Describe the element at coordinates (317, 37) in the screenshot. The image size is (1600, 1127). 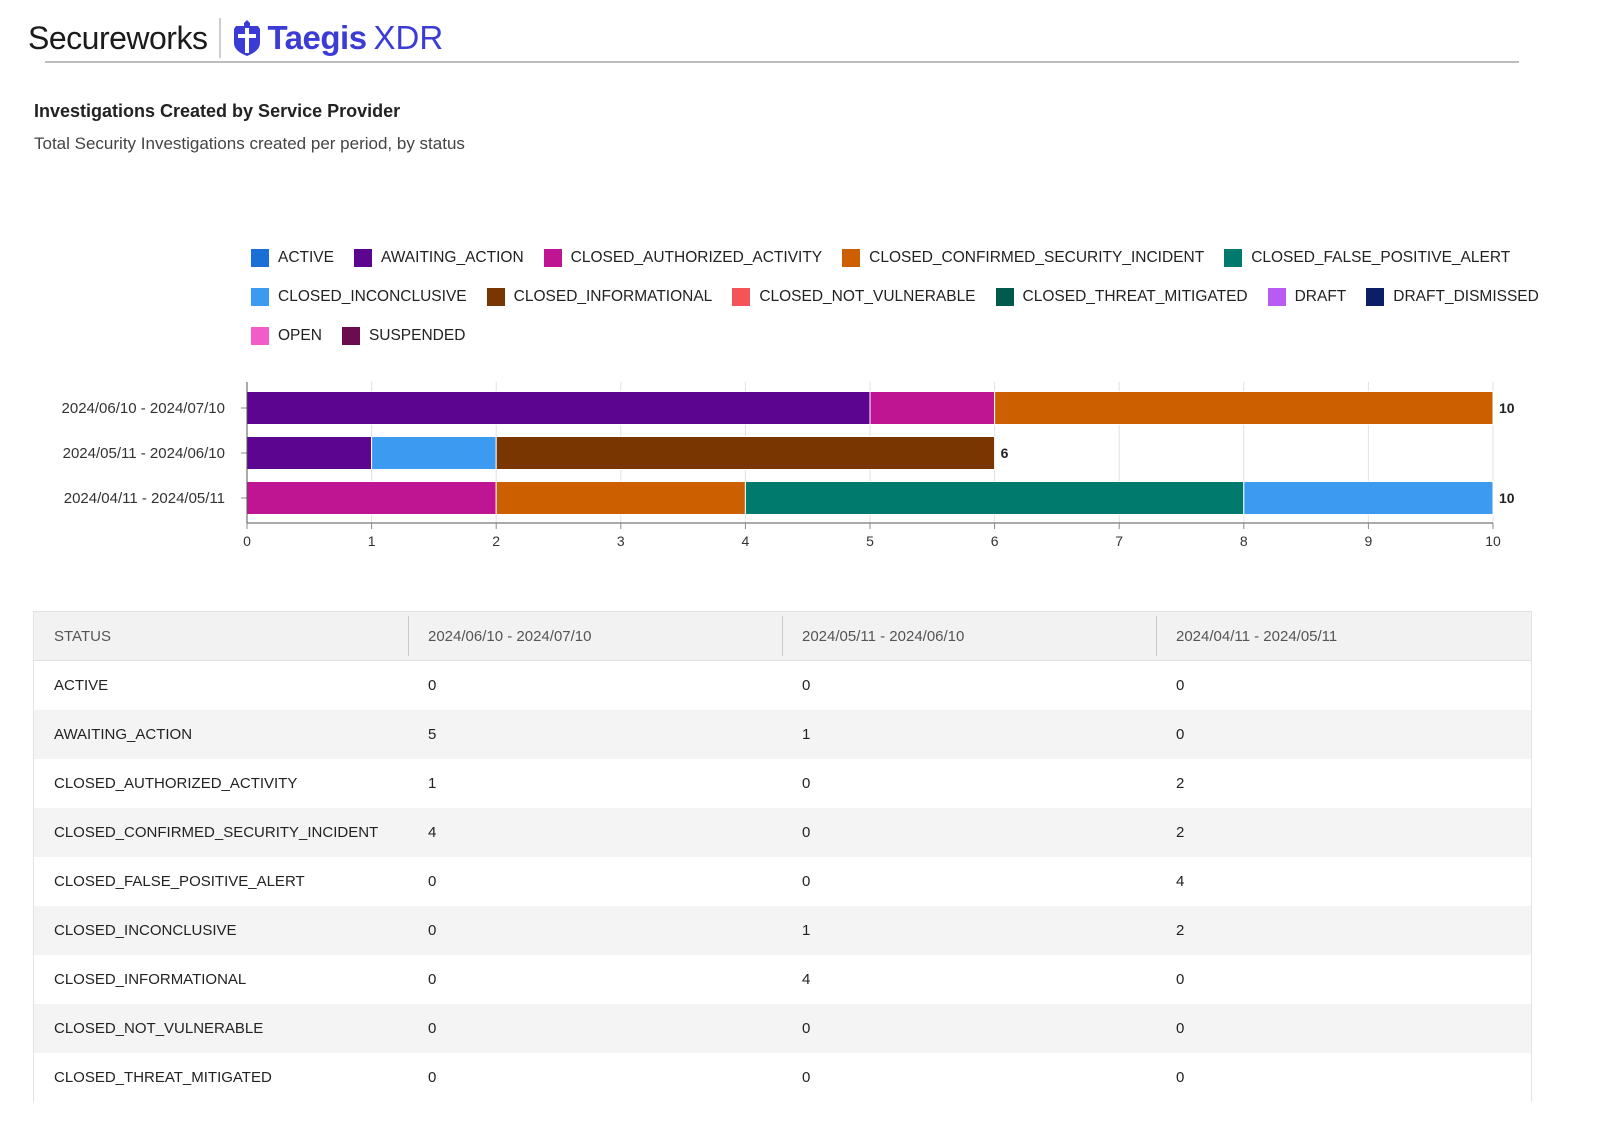
I see `taegis-product-name: Taegis` at that location.